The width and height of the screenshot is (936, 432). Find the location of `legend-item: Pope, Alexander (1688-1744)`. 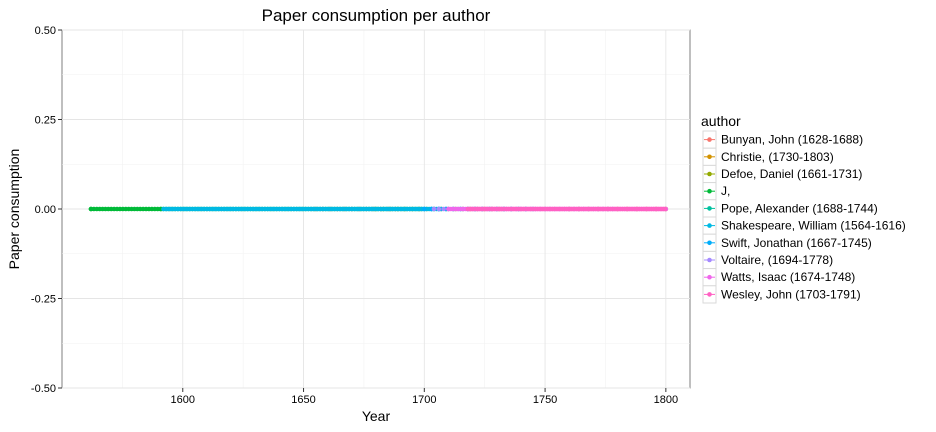

legend-item: Pope, Alexander (1688-1744) is located at coordinates (790, 208).